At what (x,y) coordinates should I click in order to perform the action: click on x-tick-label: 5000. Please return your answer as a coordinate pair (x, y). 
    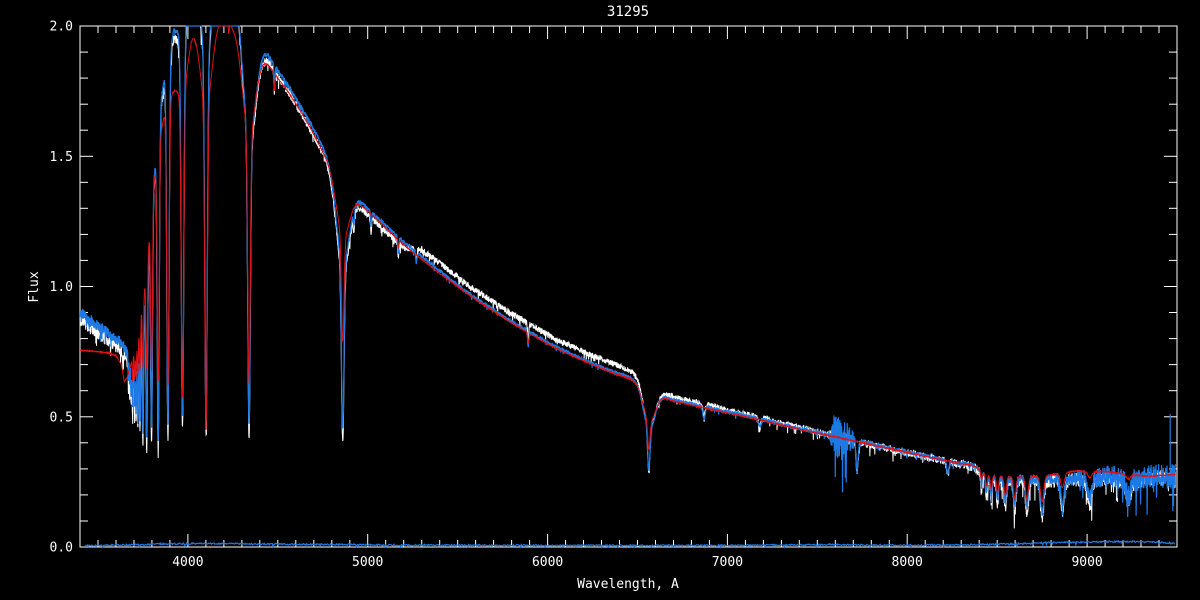
    Looking at the image, I should click on (367, 562).